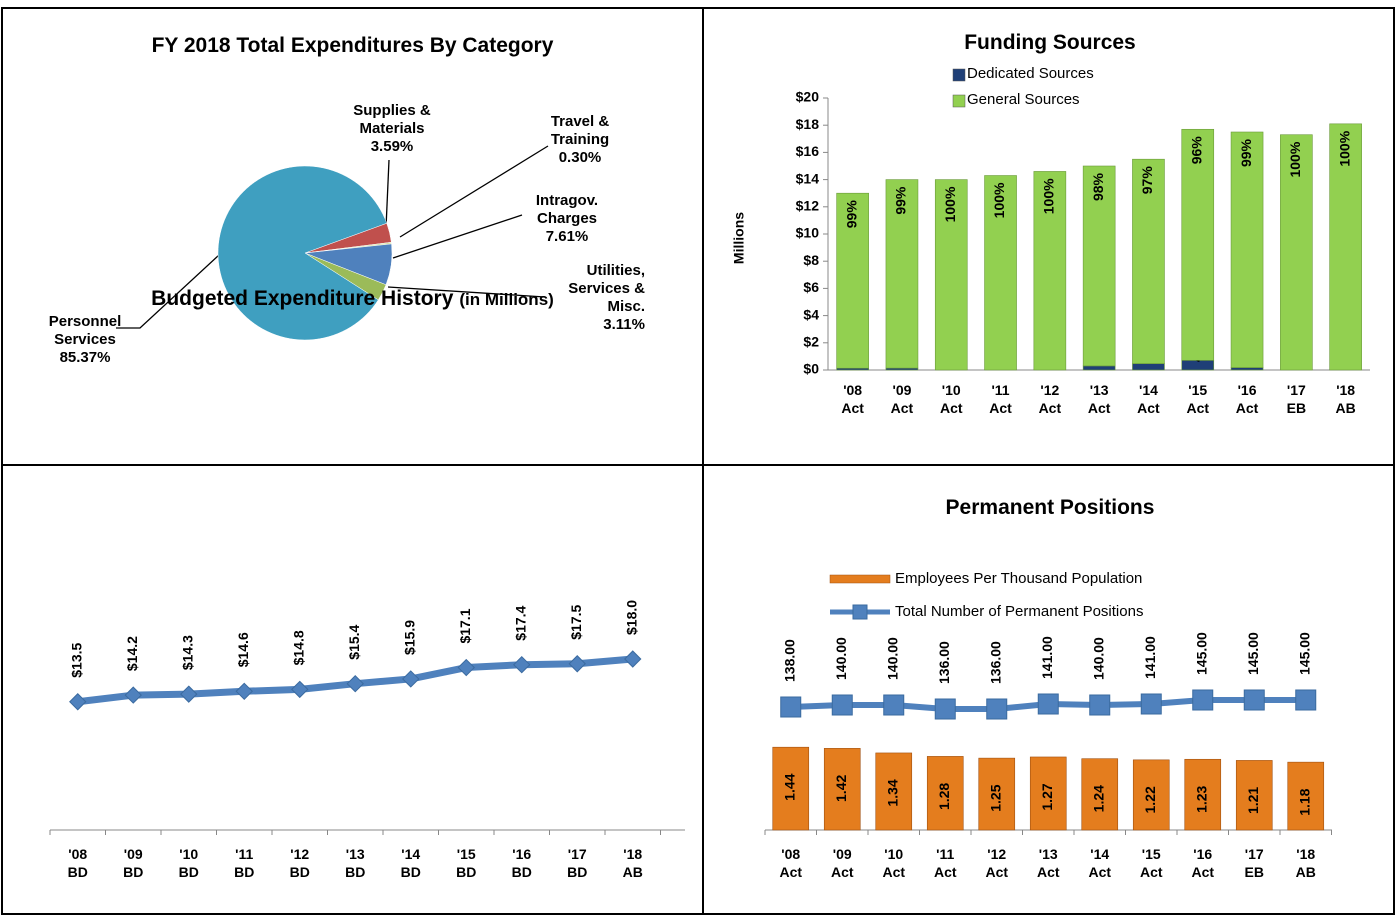 This screenshot has width=1397, height=917. Describe the element at coordinates (1050, 42) in the screenshot. I see `chart-title: Funding Sources` at that location.